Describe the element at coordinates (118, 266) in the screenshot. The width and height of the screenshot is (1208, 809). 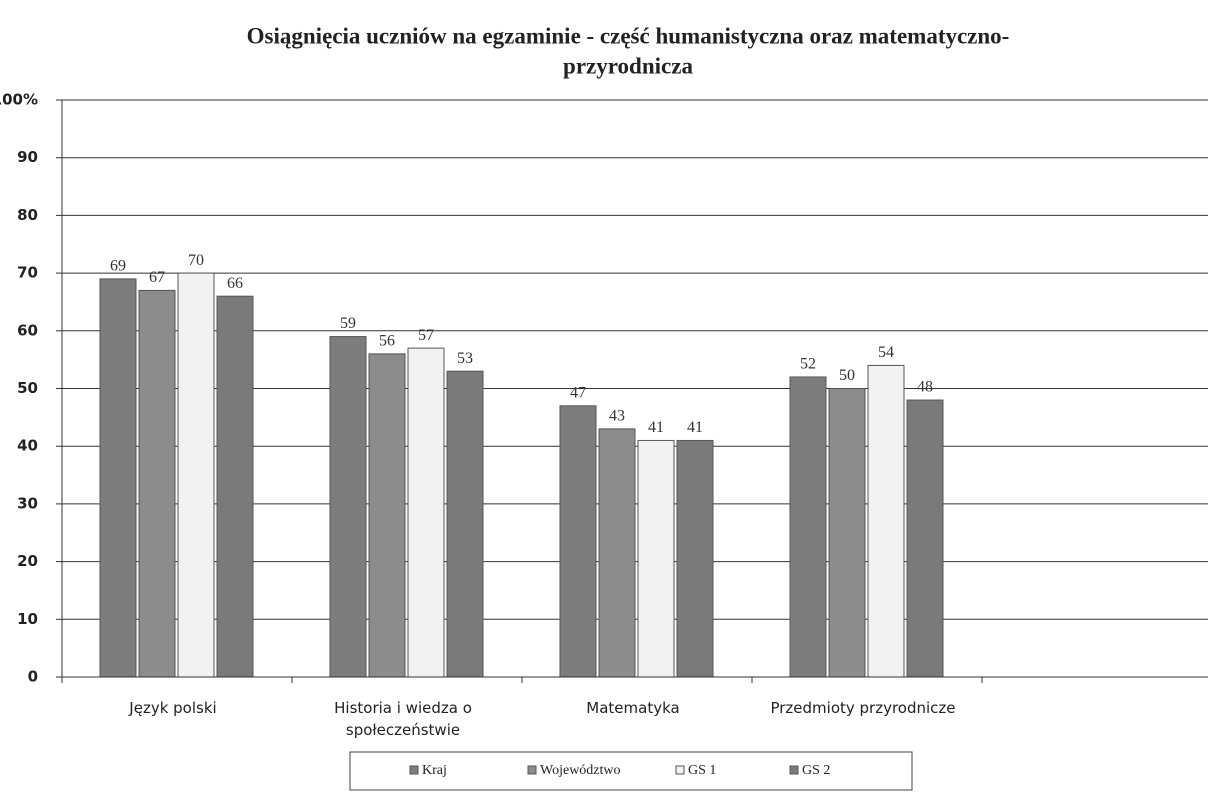
I see `value-label: 69` at that location.